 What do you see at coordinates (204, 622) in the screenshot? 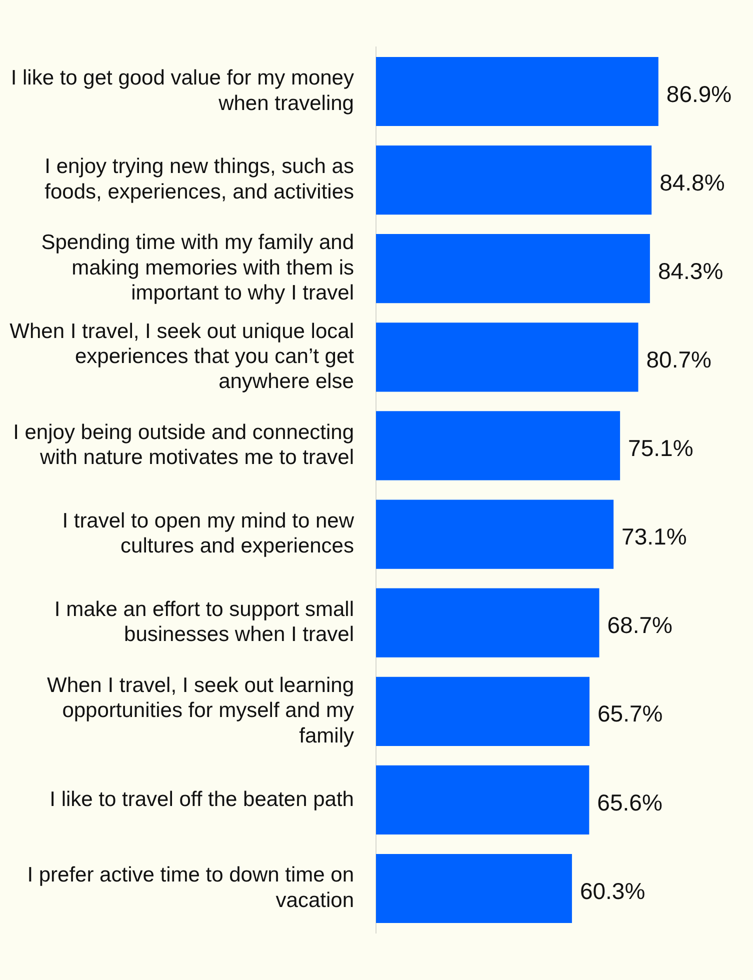
I see `y-tick-label: I make an effort to support small businesses when I travel` at bounding box center [204, 622].